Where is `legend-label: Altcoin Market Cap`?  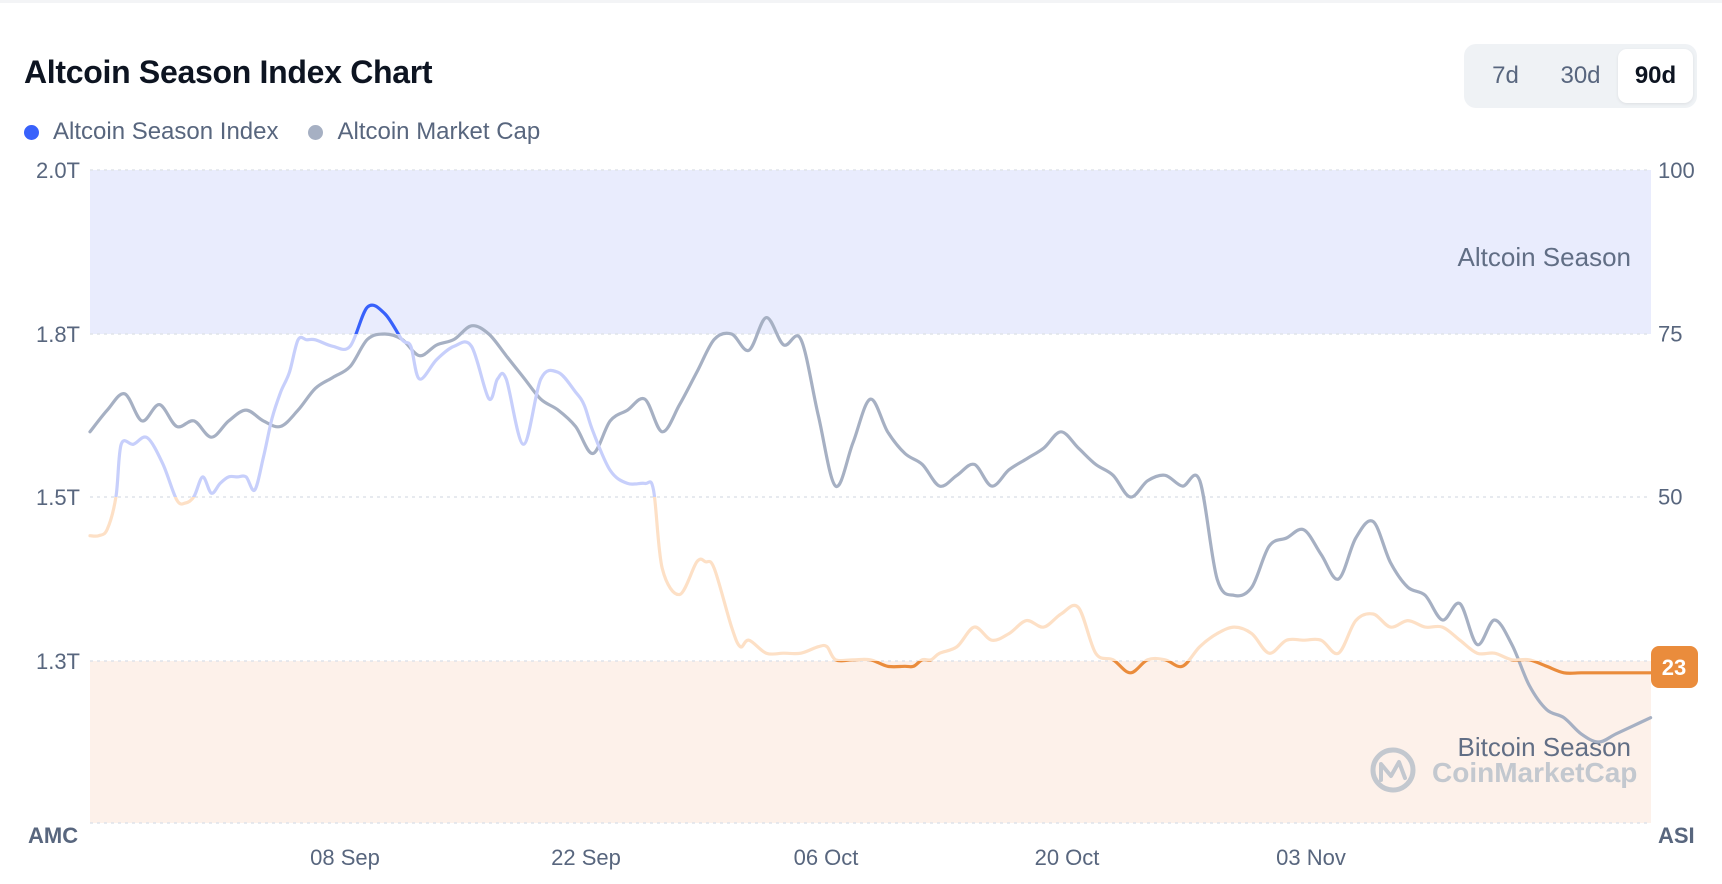 legend-label: Altcoin Market Cap is located at coordinates (439, 131).